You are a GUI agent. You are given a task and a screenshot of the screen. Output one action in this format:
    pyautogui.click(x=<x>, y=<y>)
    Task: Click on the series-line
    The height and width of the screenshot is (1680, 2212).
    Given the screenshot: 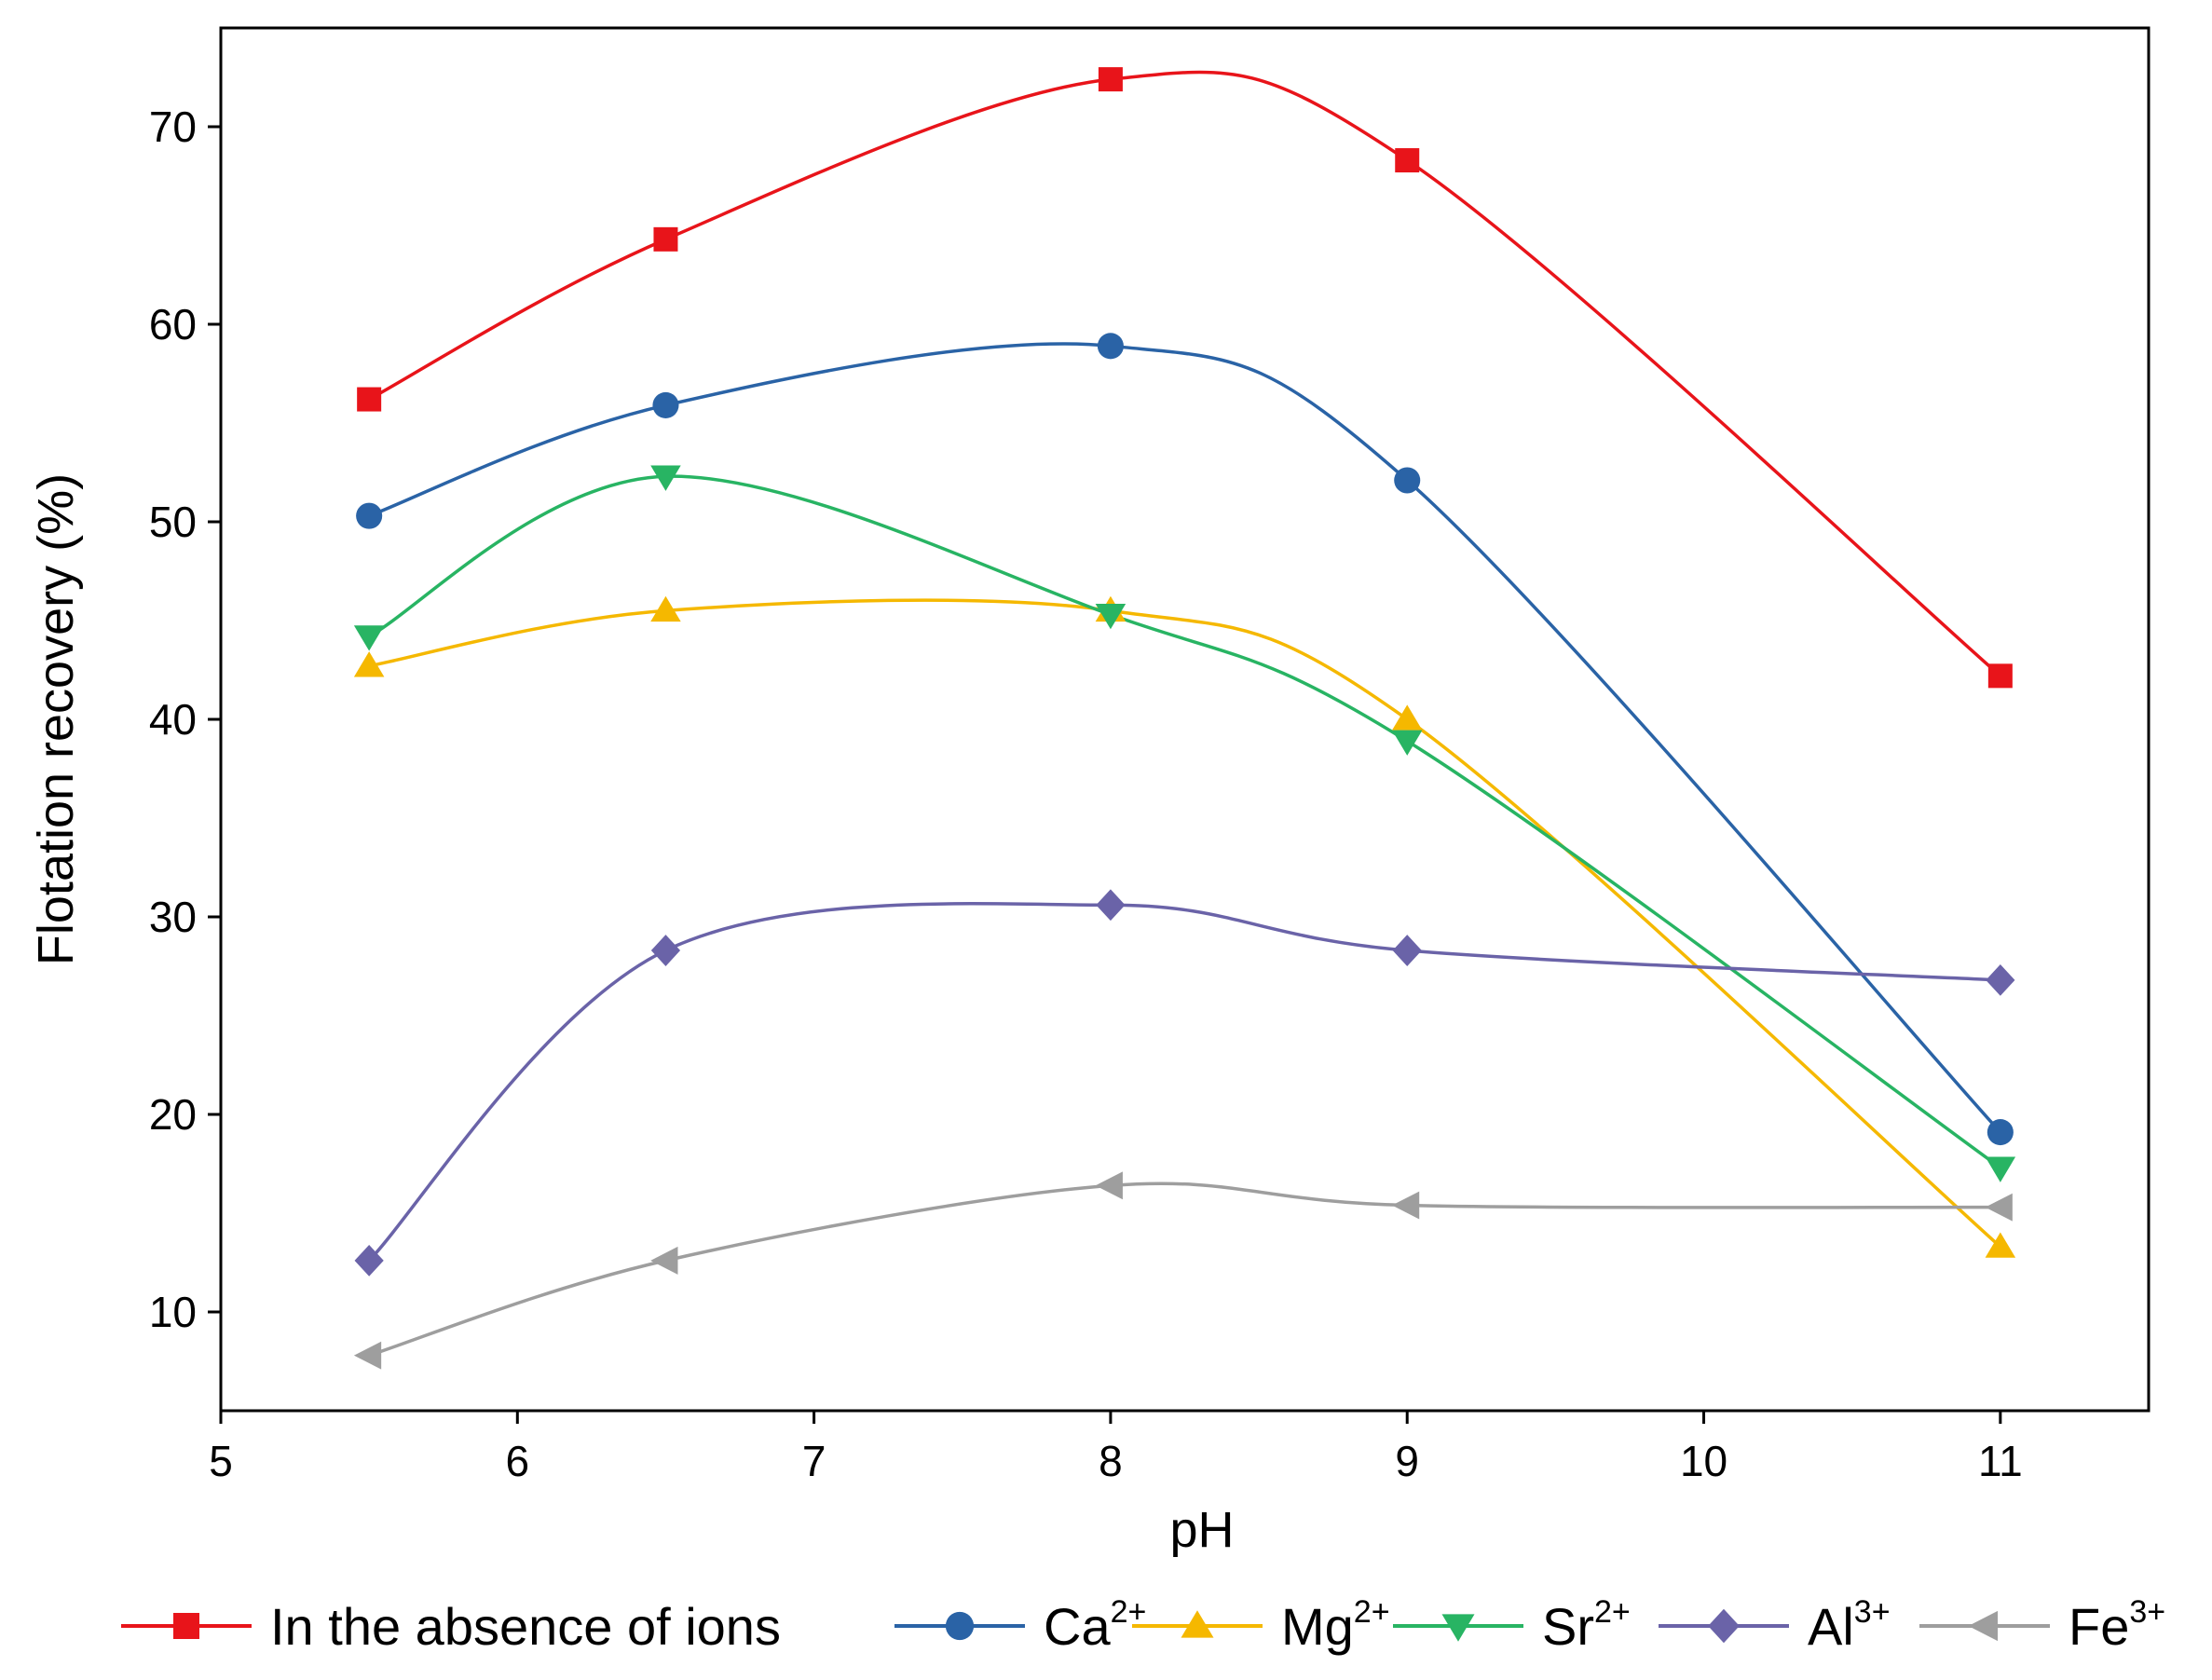 What is the action you would take?
    pyautogui.click(x=1184, y=1269)
    